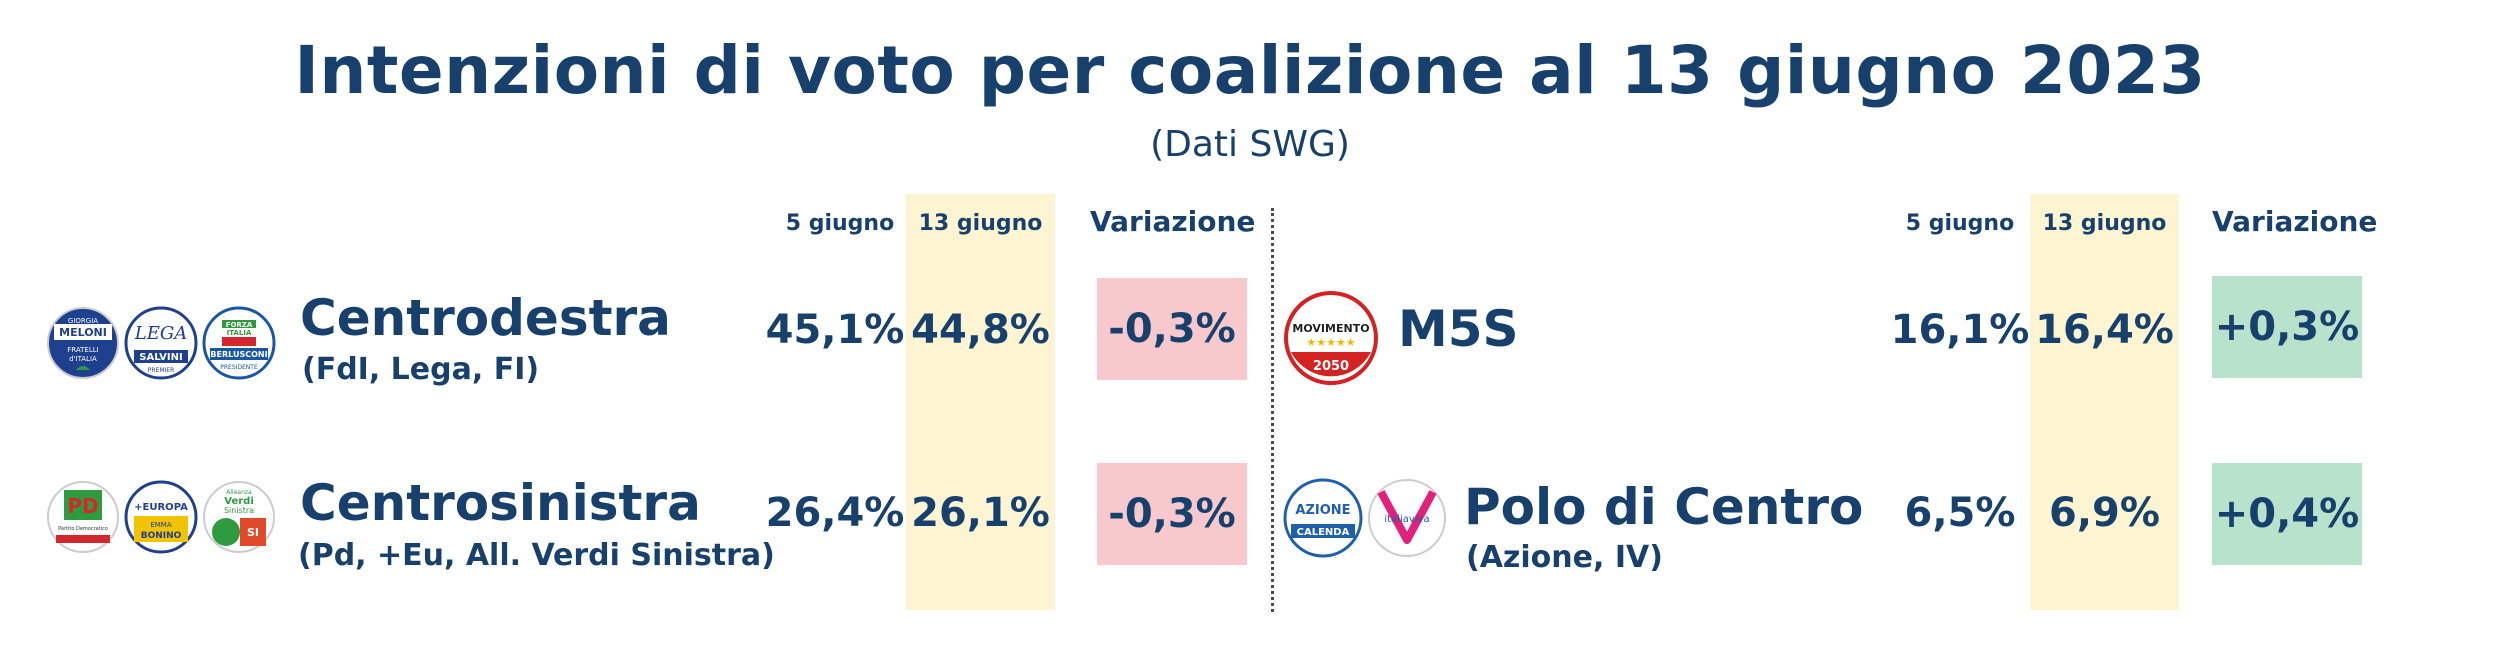 This screenshot has width=2500, height=647. I want to click on svg-text: FORZA, so click(239, 325).